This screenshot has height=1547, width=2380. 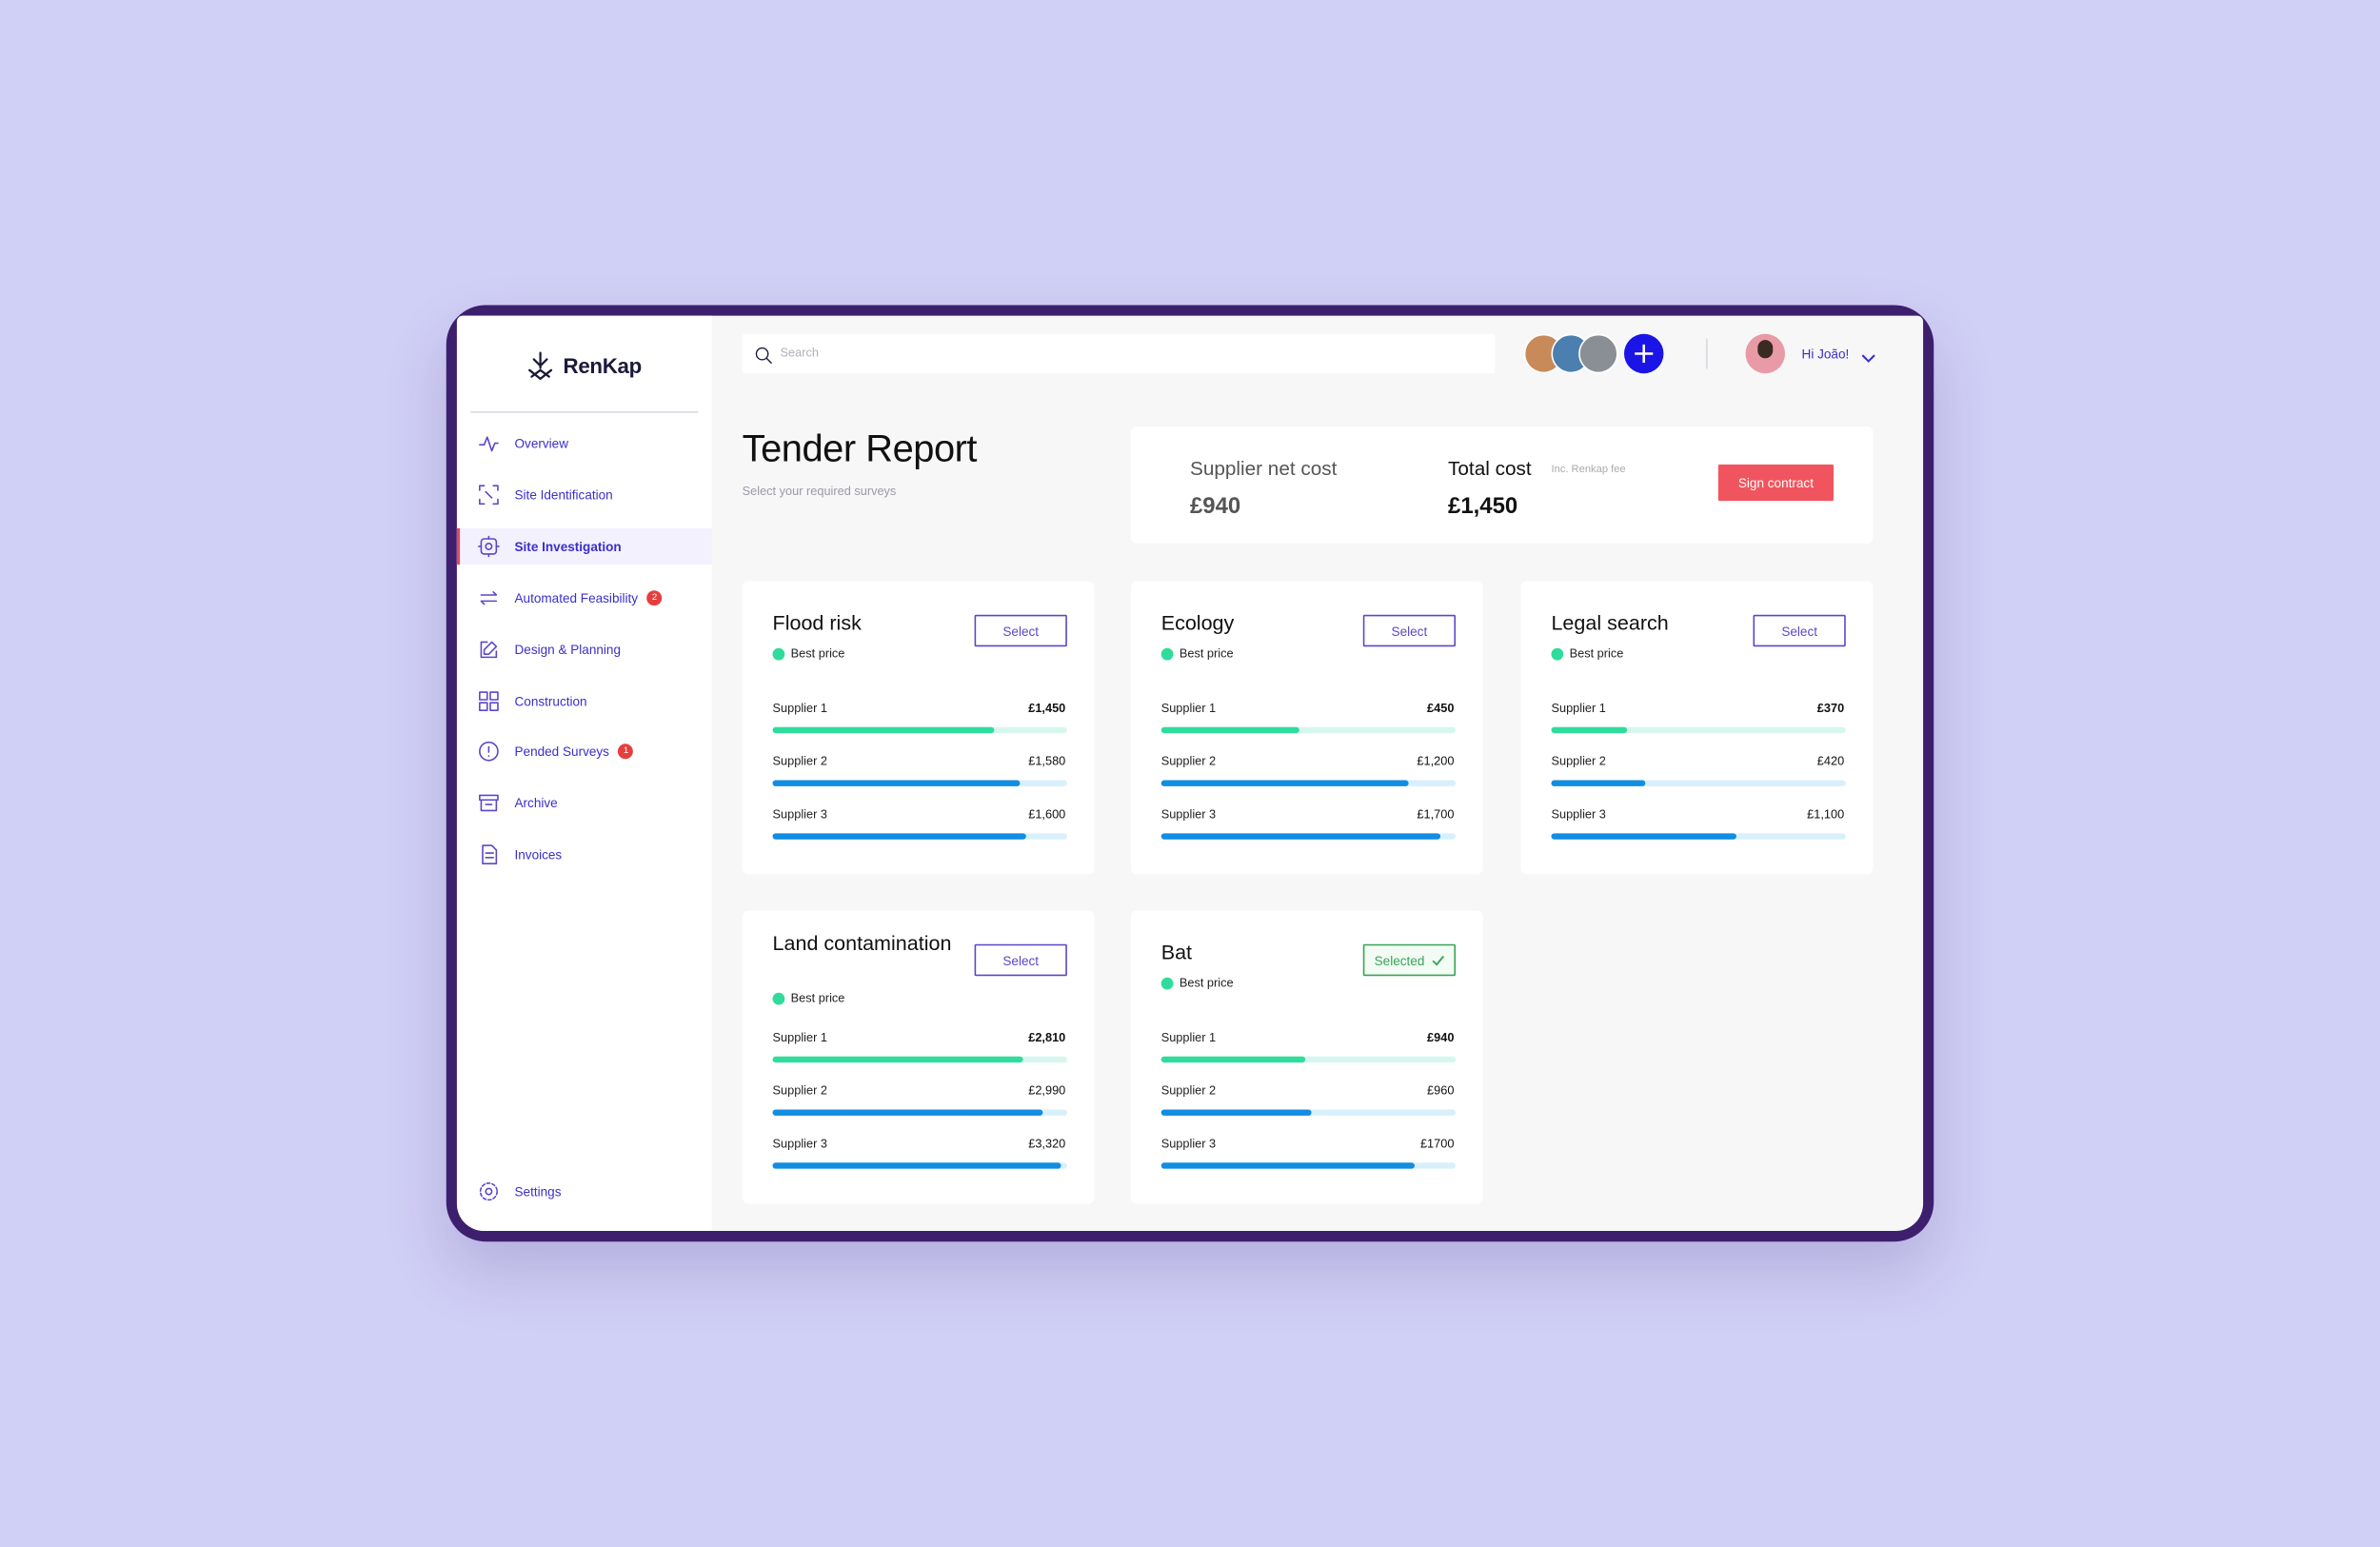 I want to click on supplier-price: £1700, so click(x=1437, y=1144).